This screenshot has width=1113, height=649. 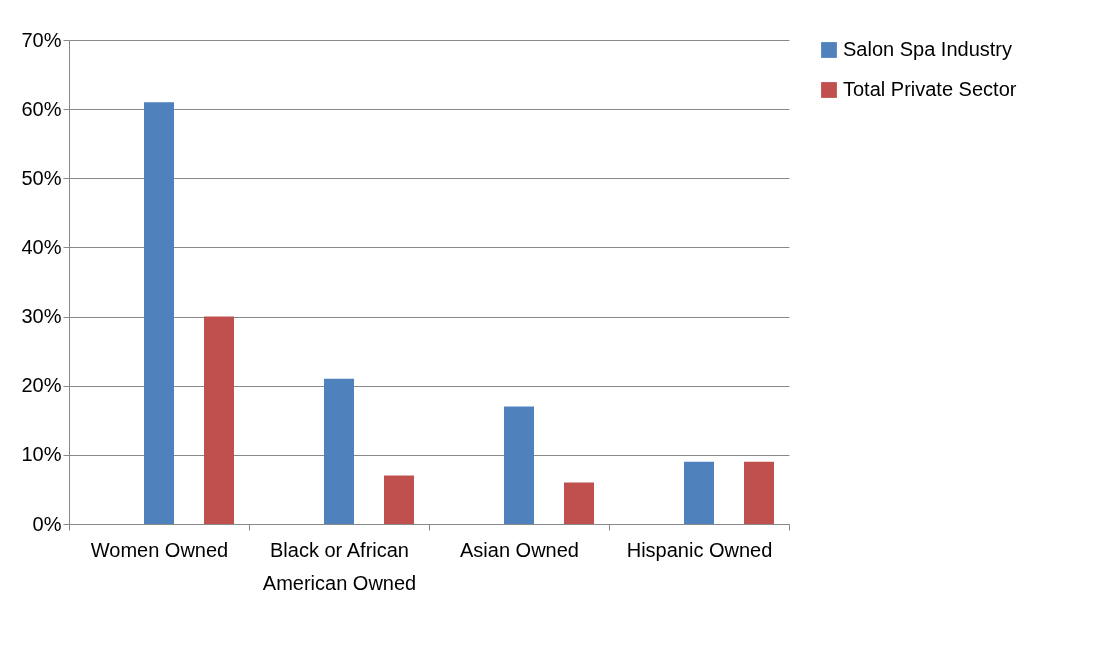 I want to click on y-tick-label: 70%, so click(x=41, y=39).